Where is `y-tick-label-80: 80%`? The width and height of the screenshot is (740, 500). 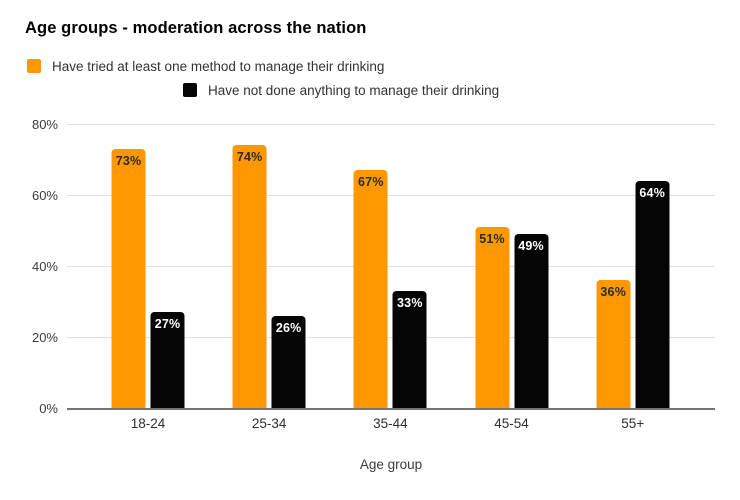 y-tick-label-80: 80% is located at coordinates (44, 124).